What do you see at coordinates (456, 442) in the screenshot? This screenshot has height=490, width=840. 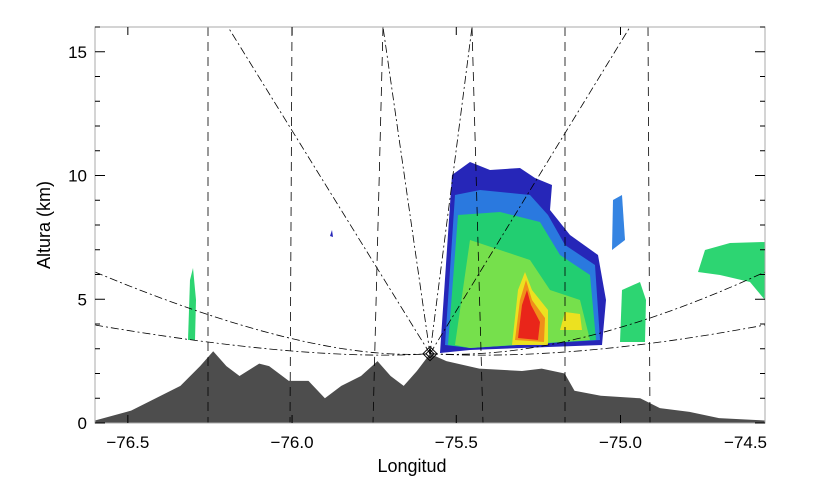 I see `x-tick-label: −75.5` at bounding box center [456, 442].